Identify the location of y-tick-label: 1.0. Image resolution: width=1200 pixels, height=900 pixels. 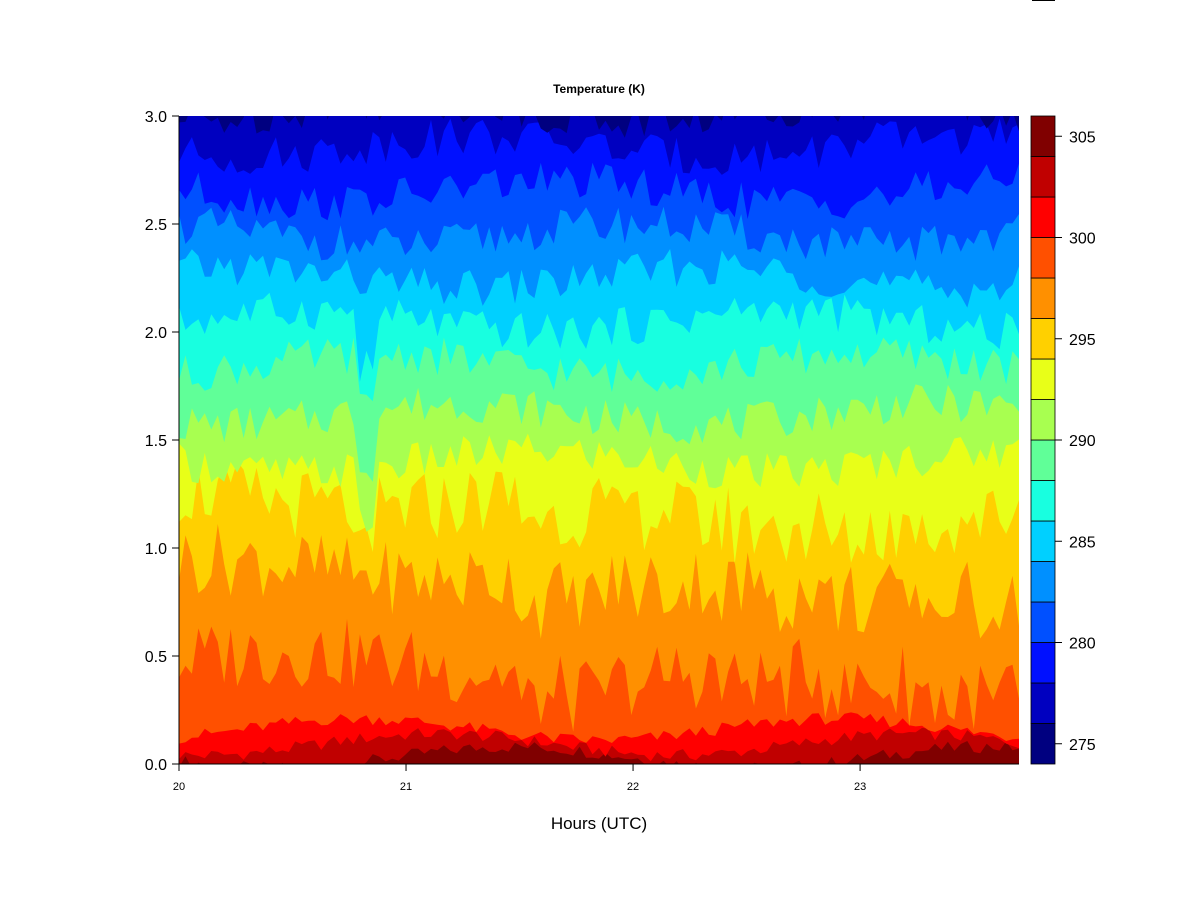
(156, 549).